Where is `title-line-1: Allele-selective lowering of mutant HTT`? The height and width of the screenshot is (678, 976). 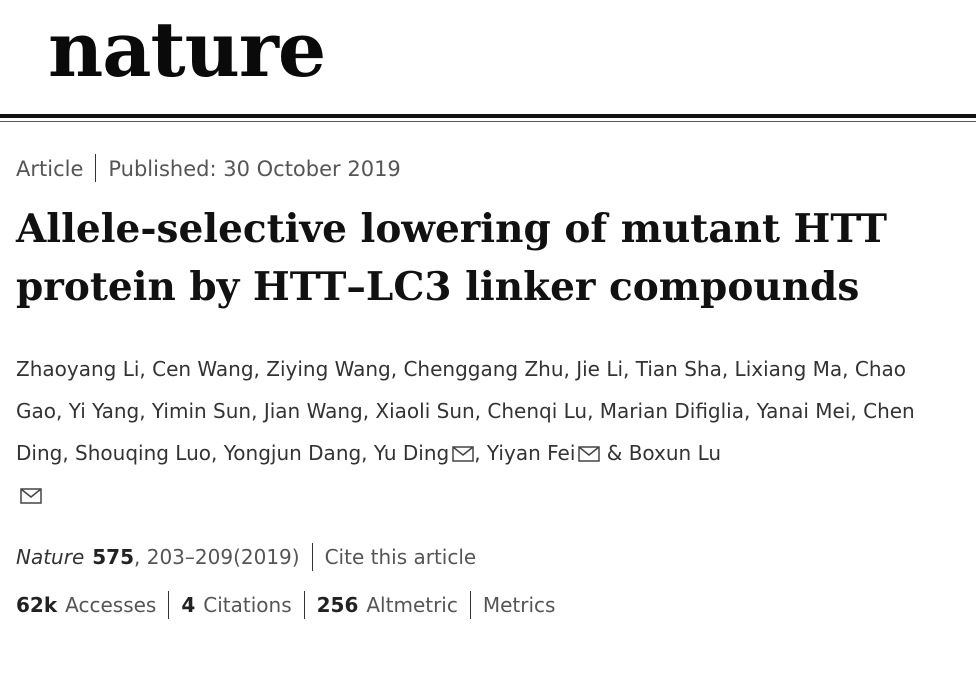
title-line-1: Allele-selective lowering of mutant HTT is located at coordinates (452, 229).